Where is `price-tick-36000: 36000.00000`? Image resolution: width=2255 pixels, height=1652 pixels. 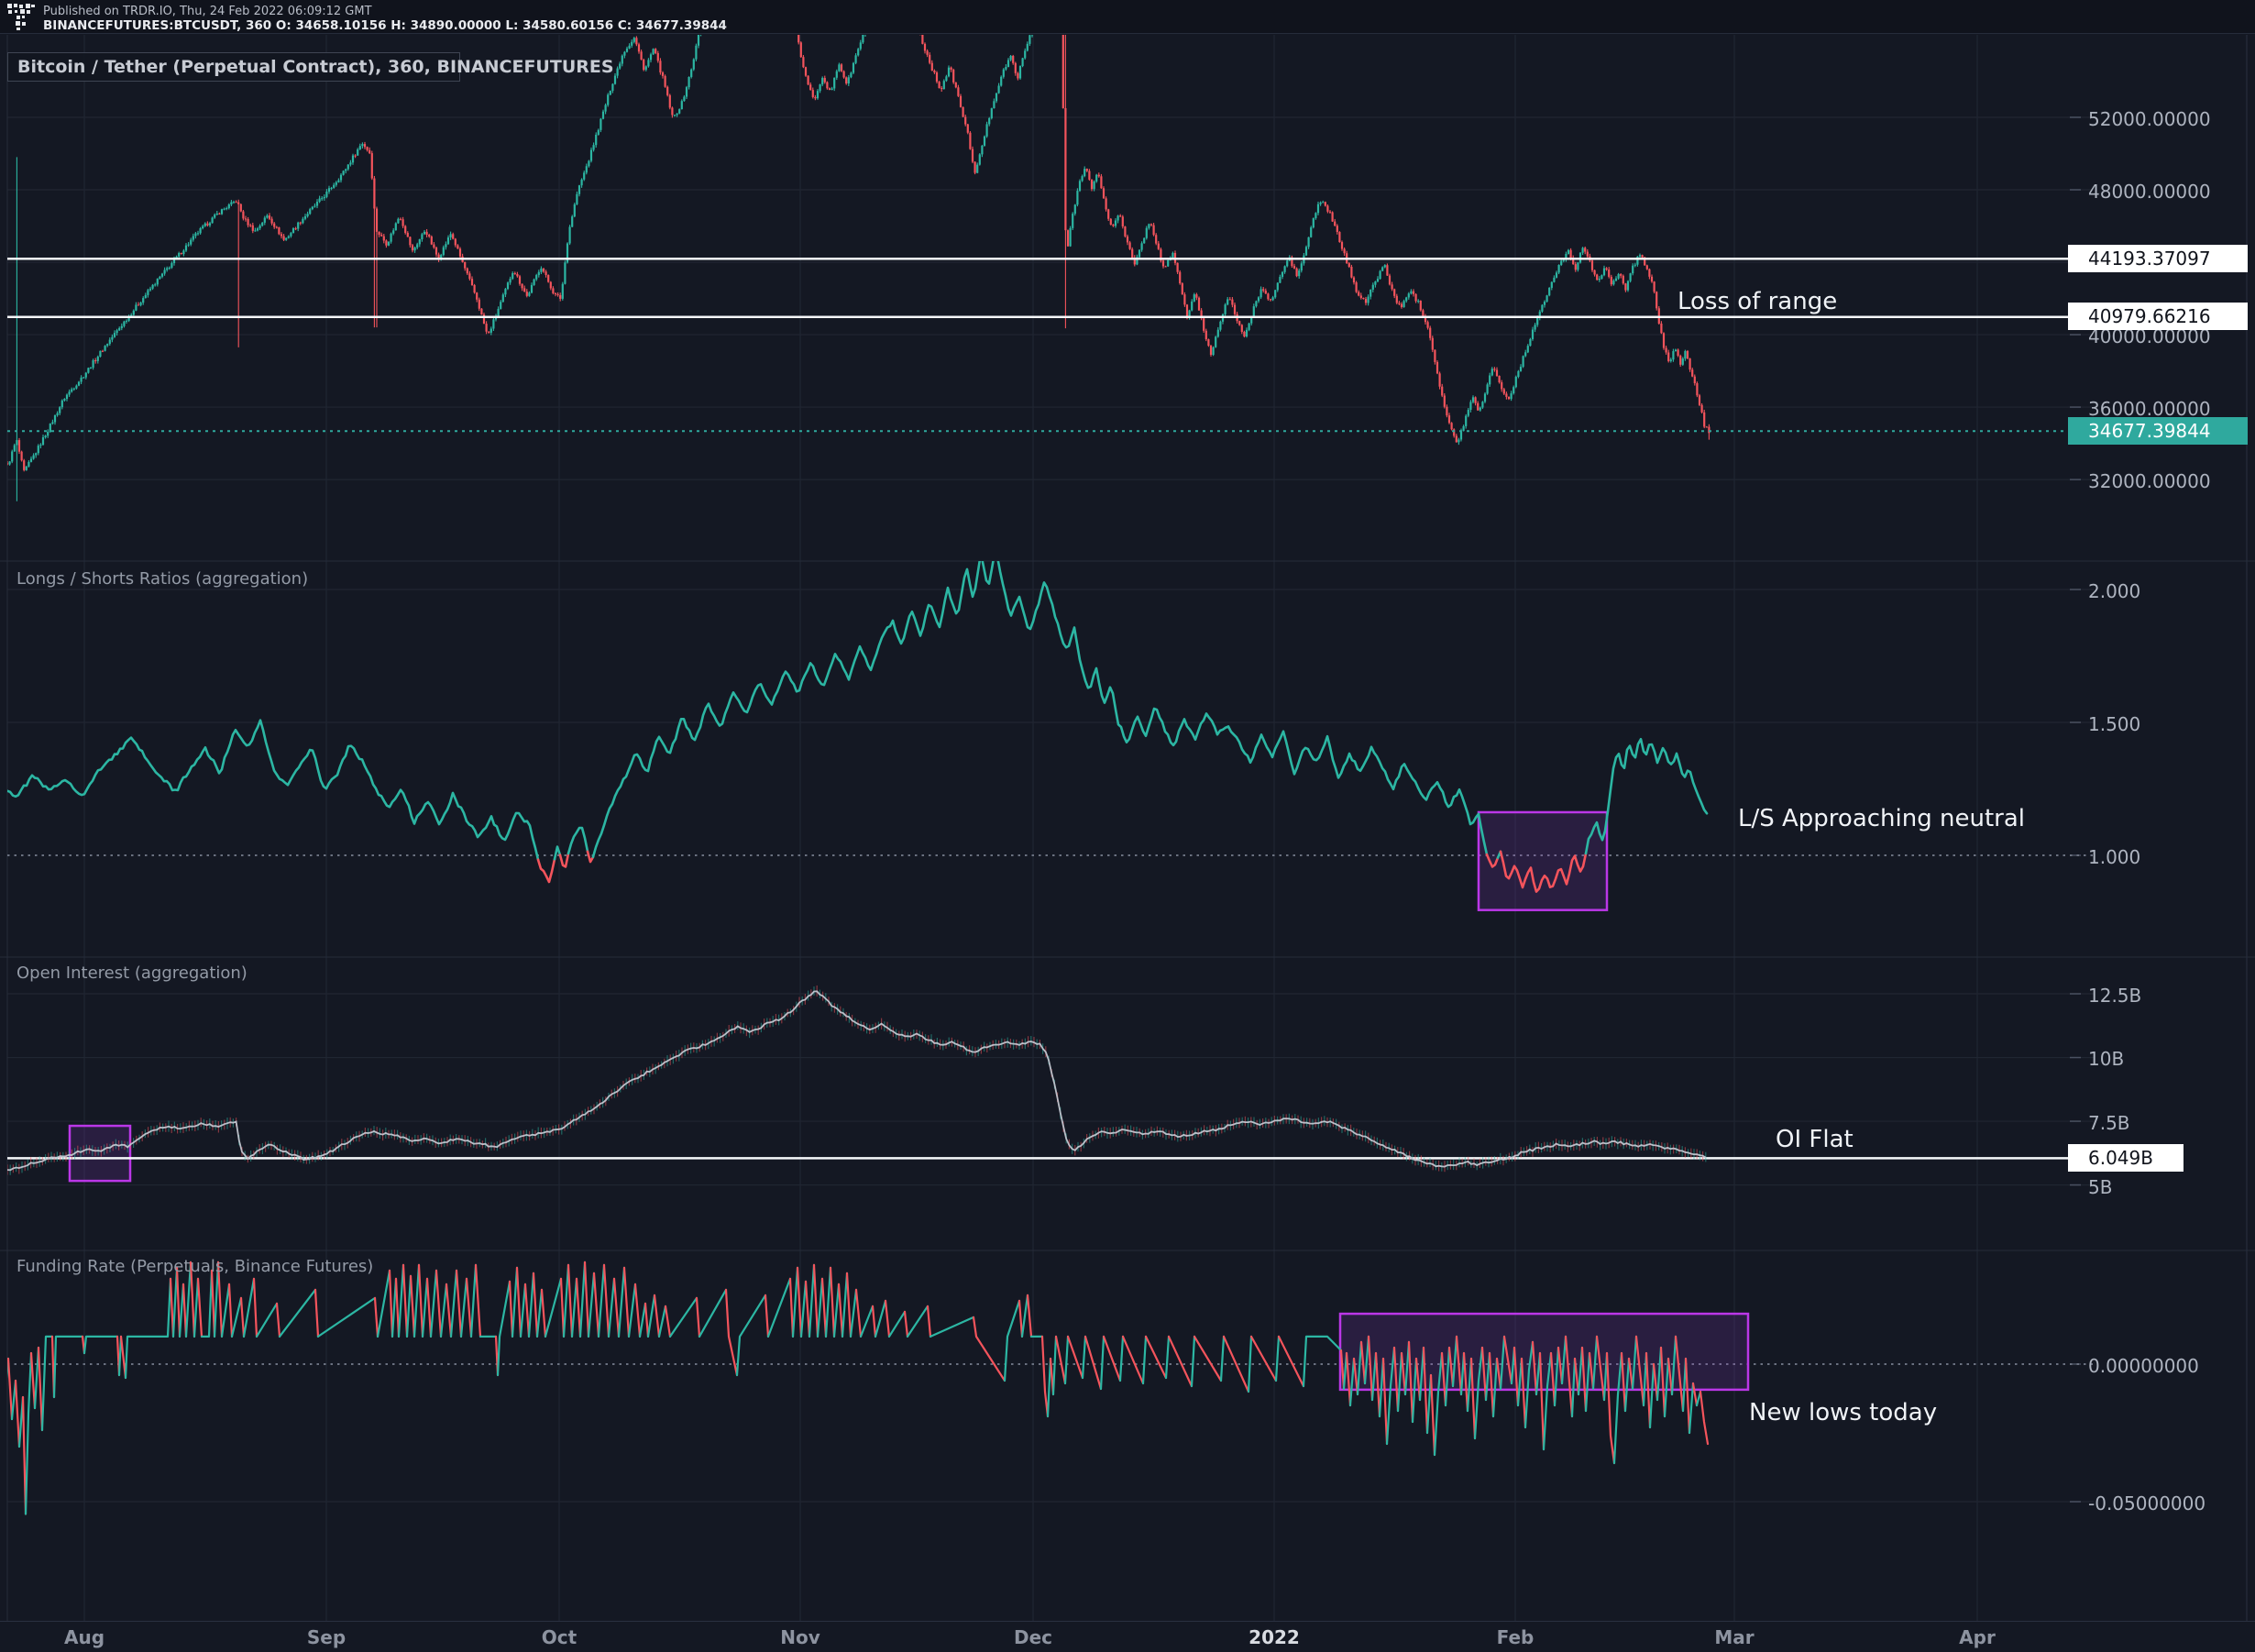 price-tick-36000: 36000.00000 is located at coordinates (2149, 409).